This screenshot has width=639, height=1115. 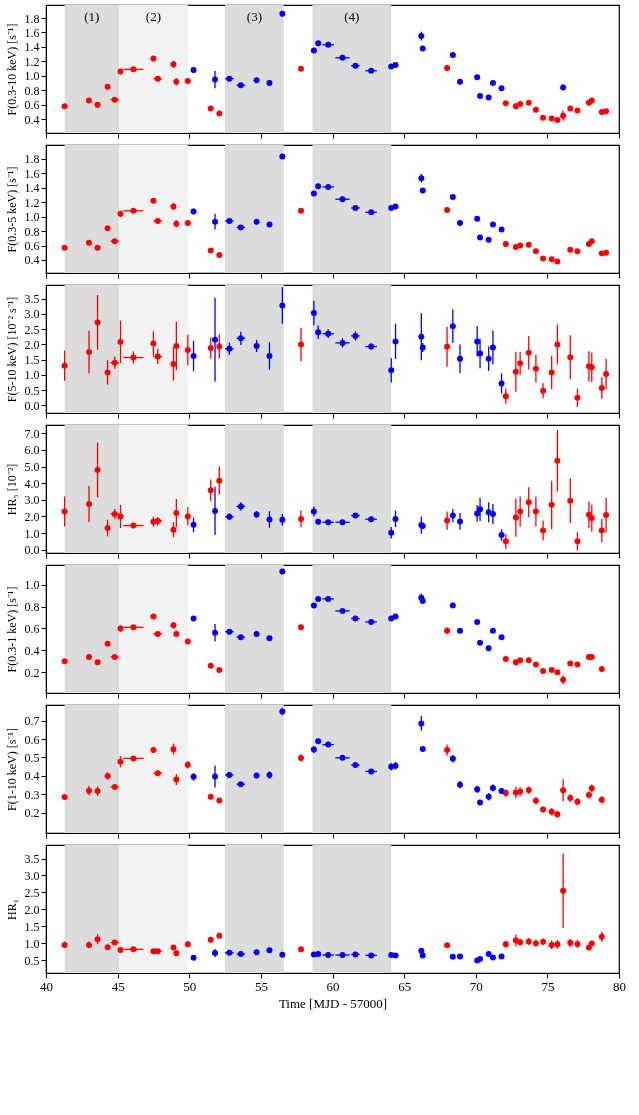 I want to click on y-tick-label: 0.0, so click(x=32, y=405).